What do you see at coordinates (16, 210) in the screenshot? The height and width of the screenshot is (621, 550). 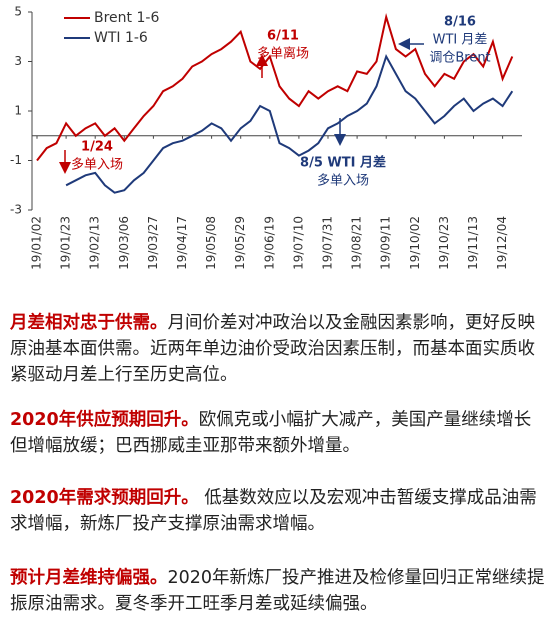 I see `y-tick-label: -3` at bounding box center [16, 210].